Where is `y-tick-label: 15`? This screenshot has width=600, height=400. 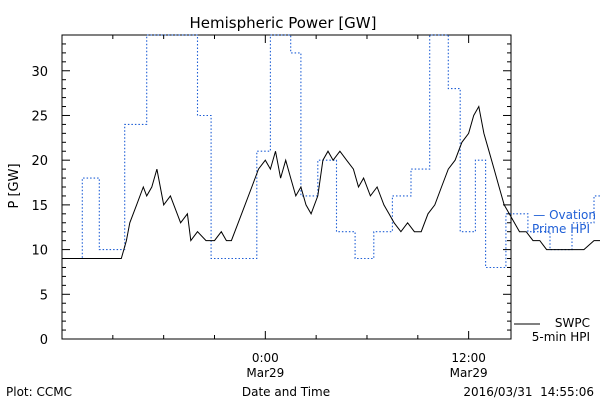 y-tick-label: 15 is located at coordinates (39, 206).